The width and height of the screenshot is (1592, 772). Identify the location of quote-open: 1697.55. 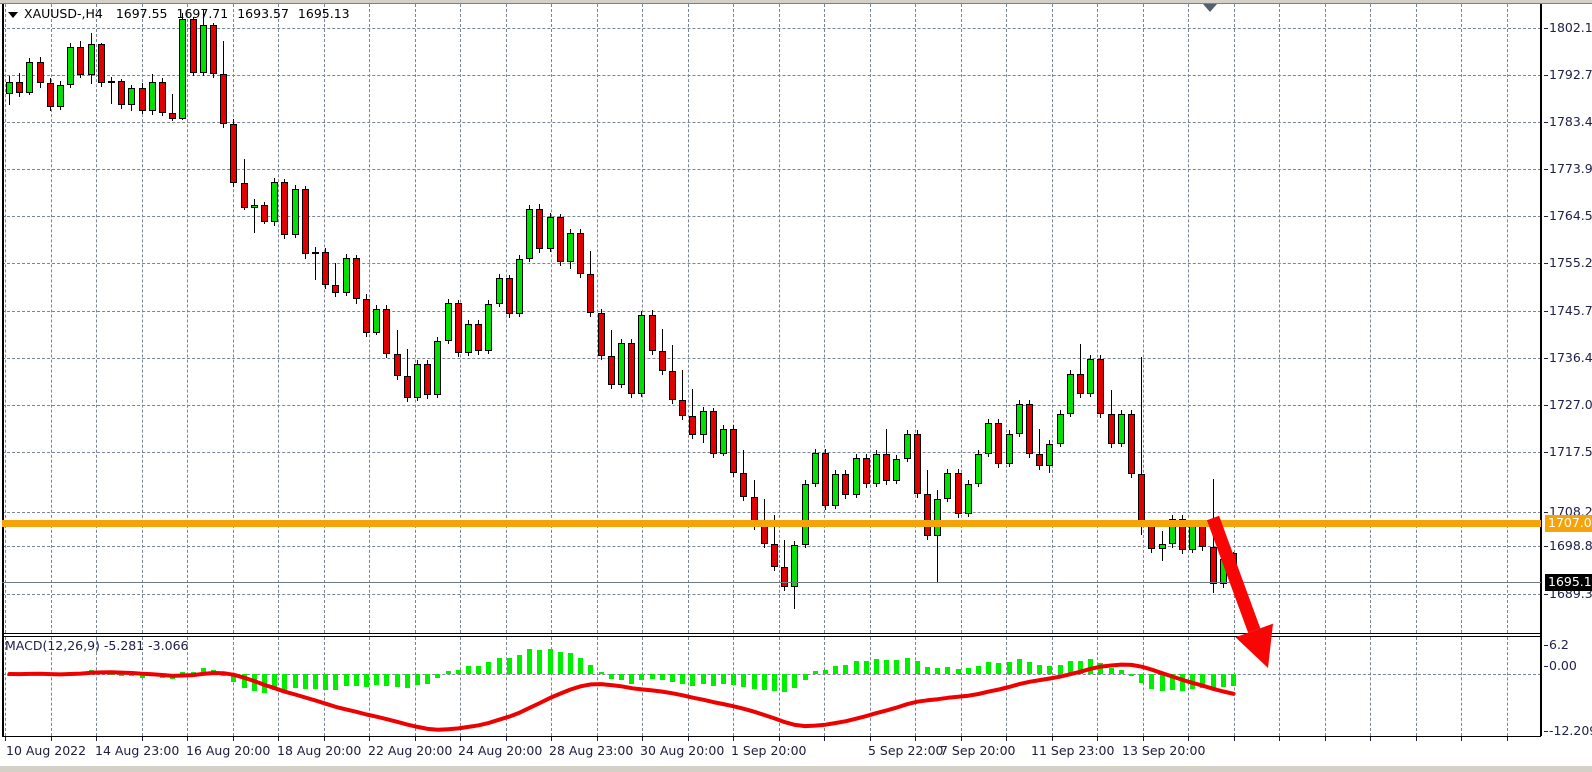
(141, 13).